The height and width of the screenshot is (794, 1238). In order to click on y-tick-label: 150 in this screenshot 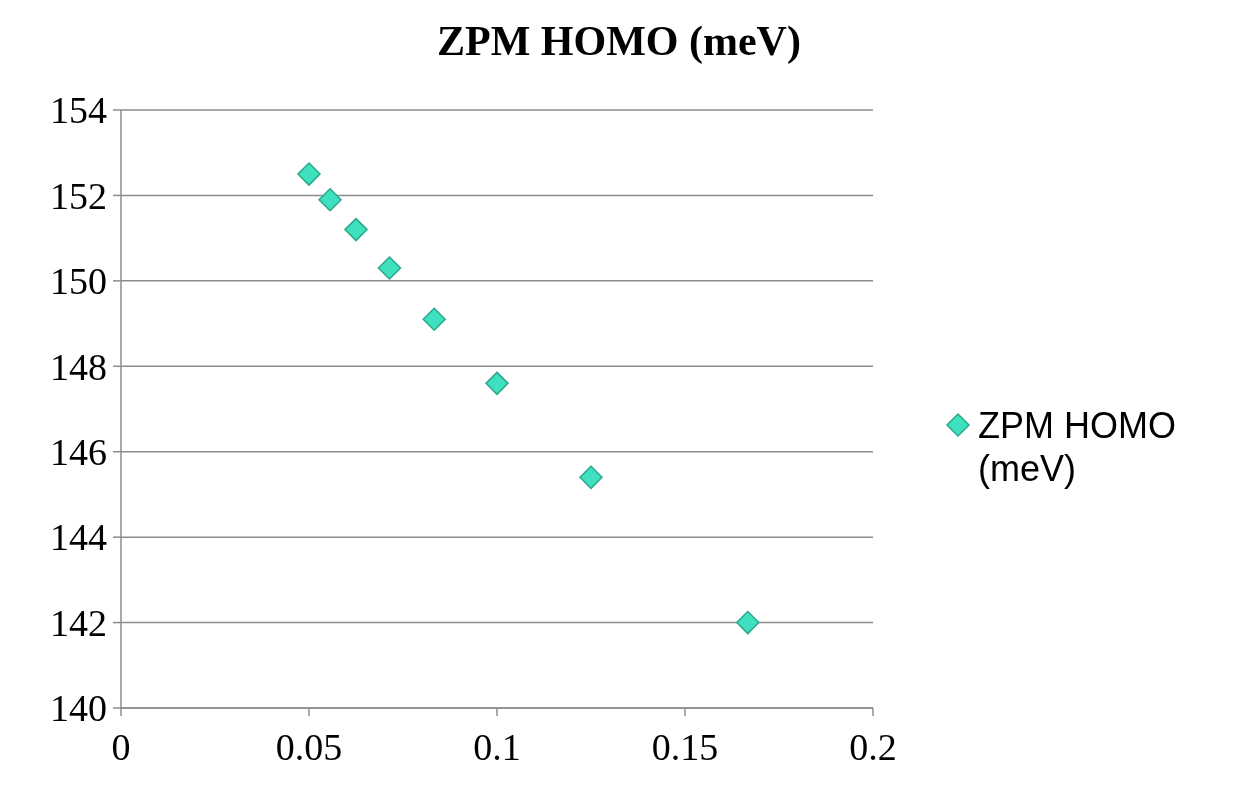, I will do `click(78, 281)`.